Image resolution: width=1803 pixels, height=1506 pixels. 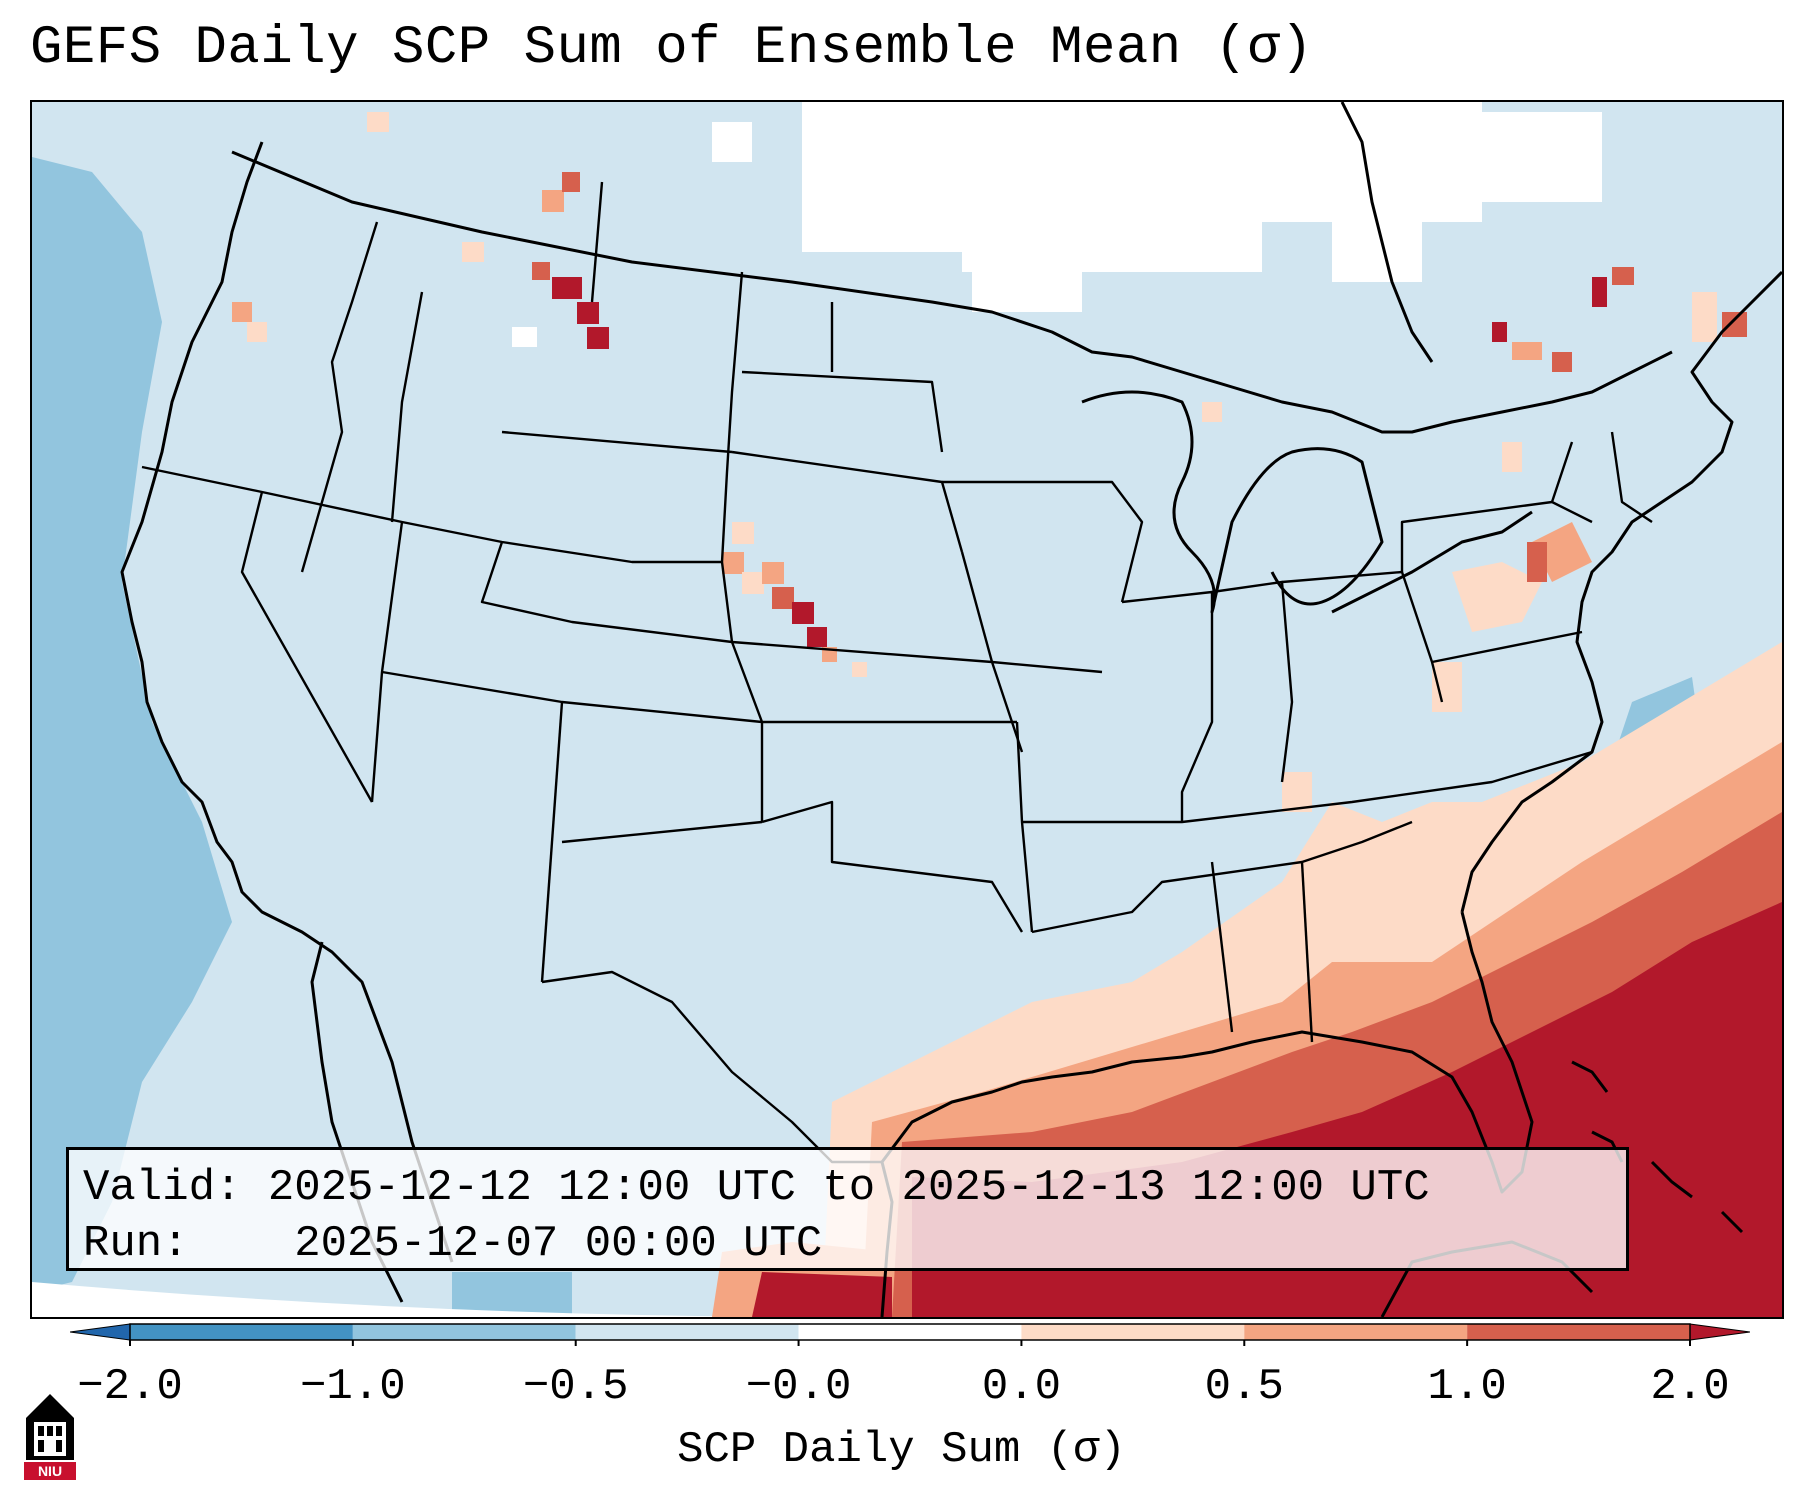 I want to click on run-value: 2025-12-07 00:00 UTC, so click(x=558, y=1244).